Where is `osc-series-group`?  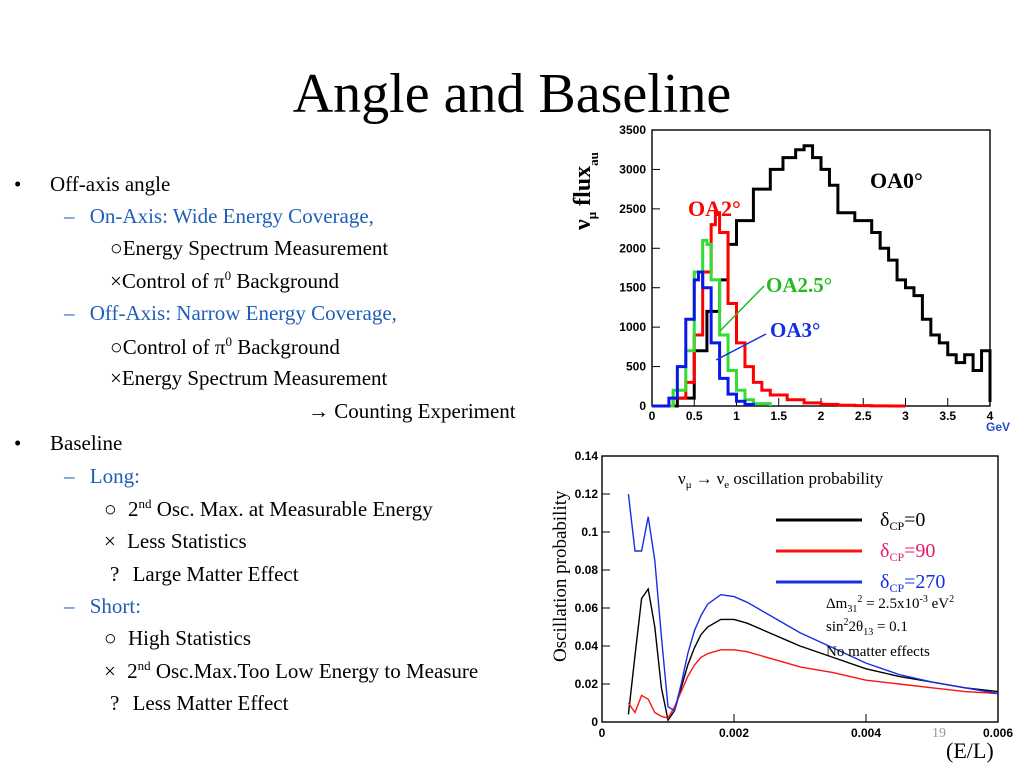
osc-series-group is located at coordinates (813, 607).